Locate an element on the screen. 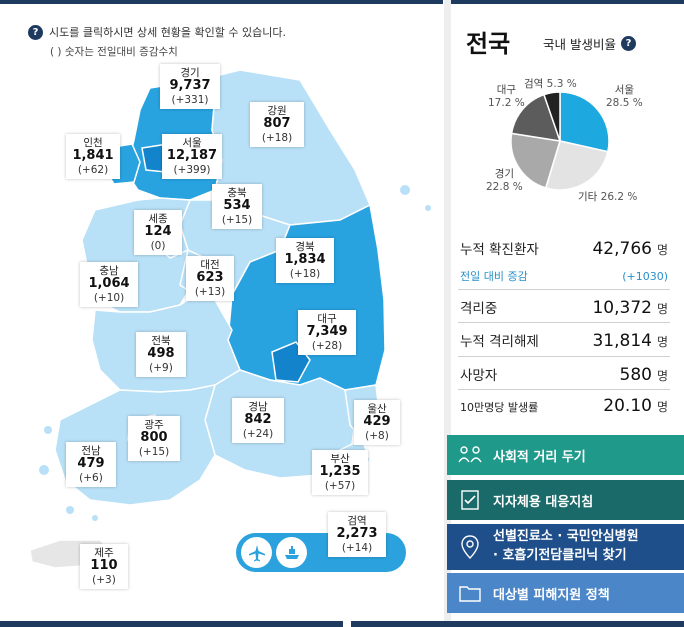 The height and width of the screenshot is (627, 684). region-label-daejeon: 대전 623 (+13) is located at coordinates (210, 279).